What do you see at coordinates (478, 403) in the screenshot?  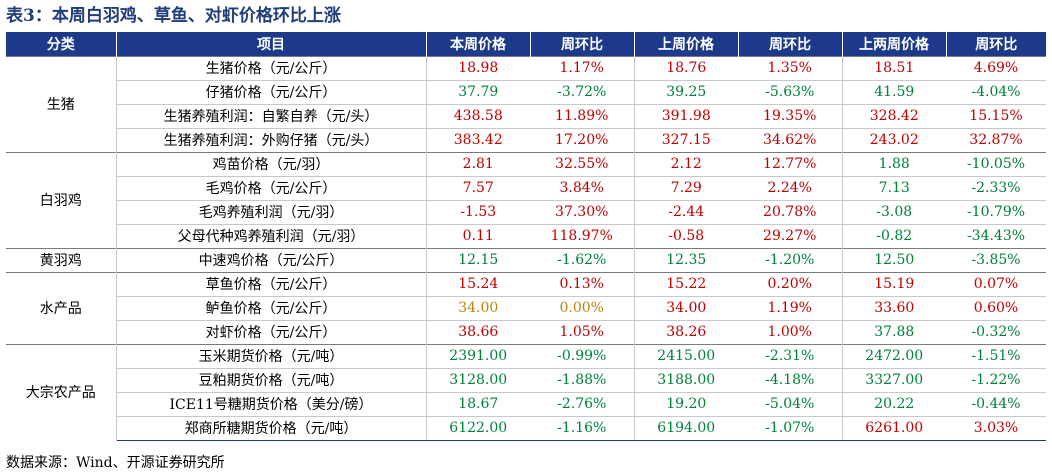 I see `this-week-price-cell: 18.67` at bounding box center [478, 403].